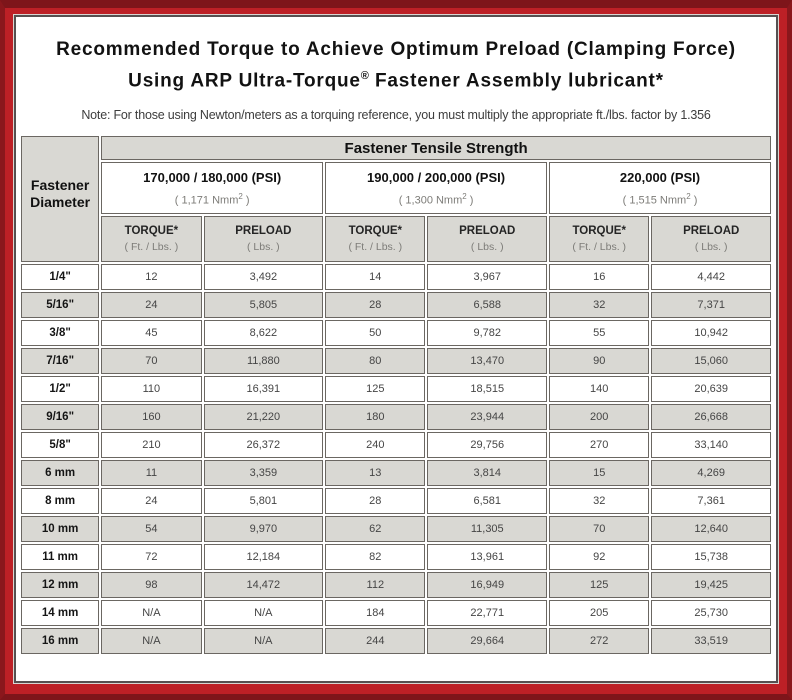  Describe the element at coordinates (151, 277) in the screenshot. I see `value-cell: 12` at that location.